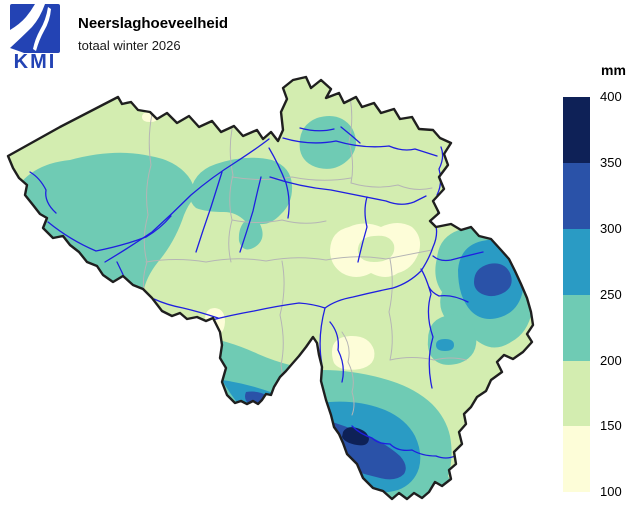 This screenshot has height=507, width=640. What do you see at coordinates (355, 436) in the screenshot?
I see `contour-region-350-400-south` at bounding box center [355, 436].